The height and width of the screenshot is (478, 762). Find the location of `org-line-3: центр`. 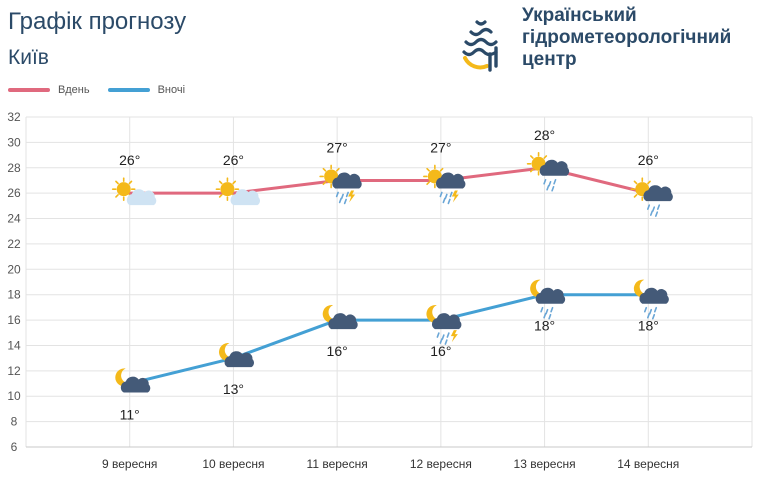

org-line-3: центр is located at coordinates (549, 59).